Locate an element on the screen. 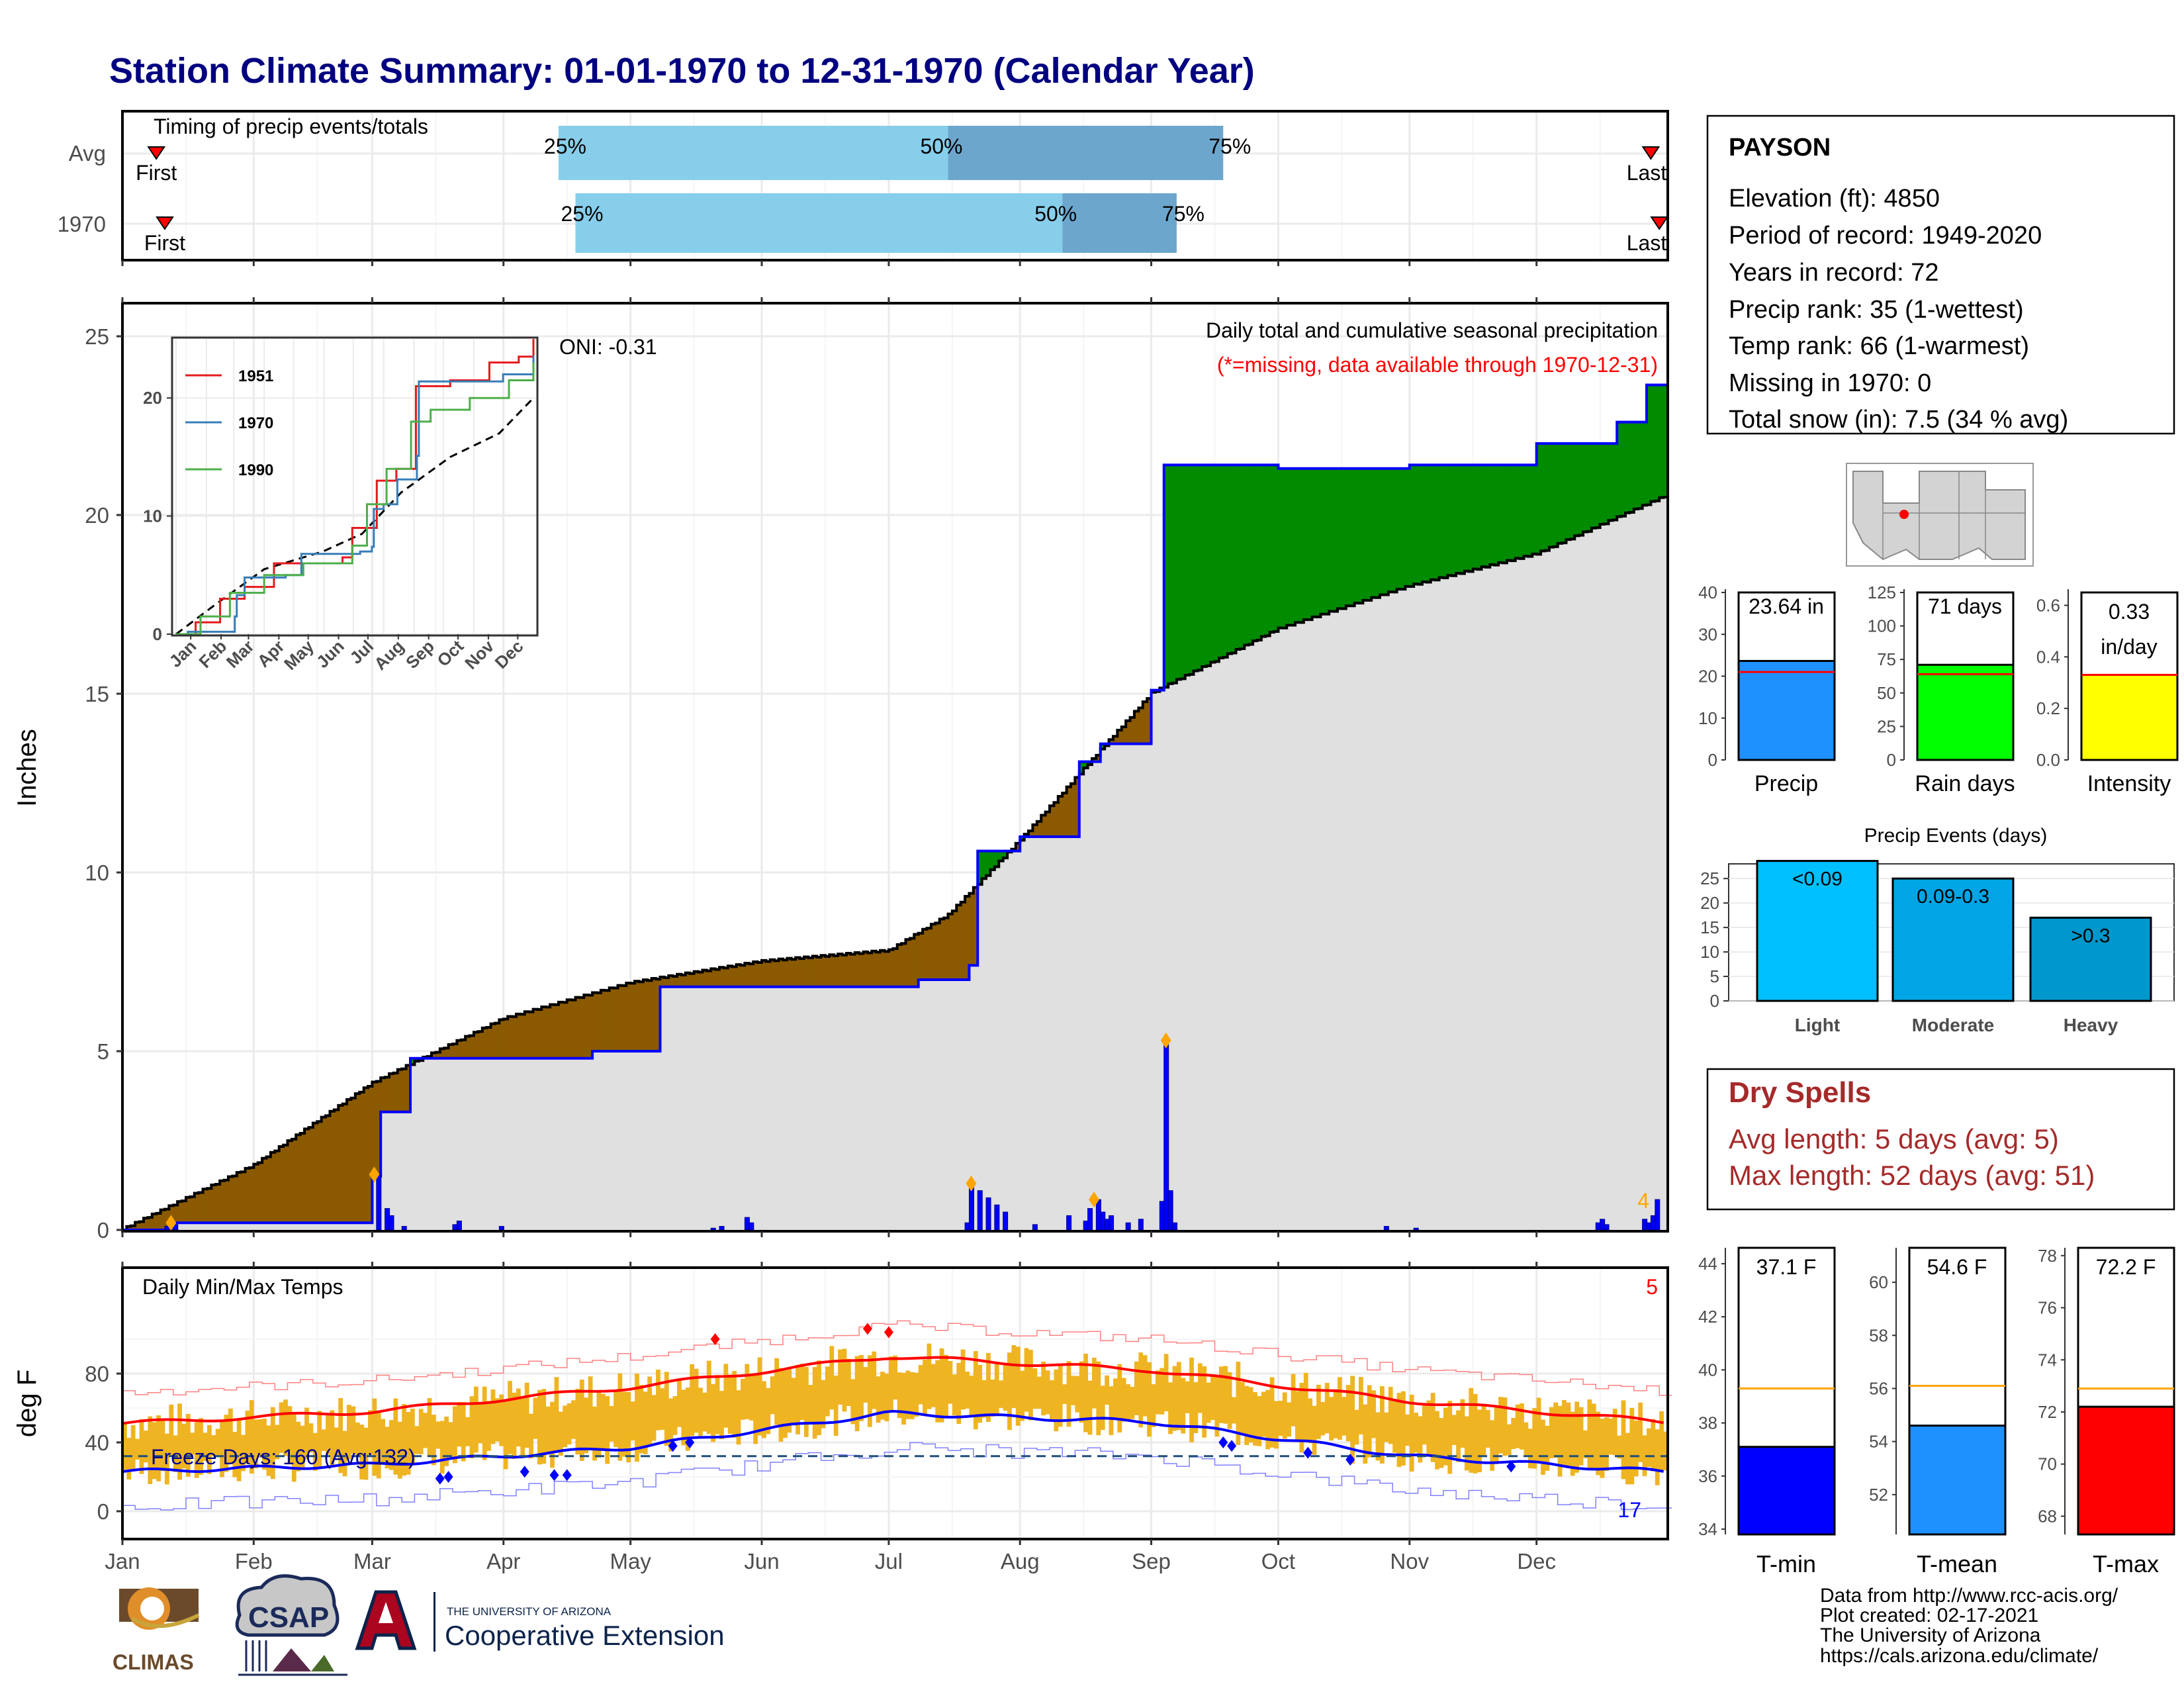  month-label: Jul is located at coordinates (889, 1561).